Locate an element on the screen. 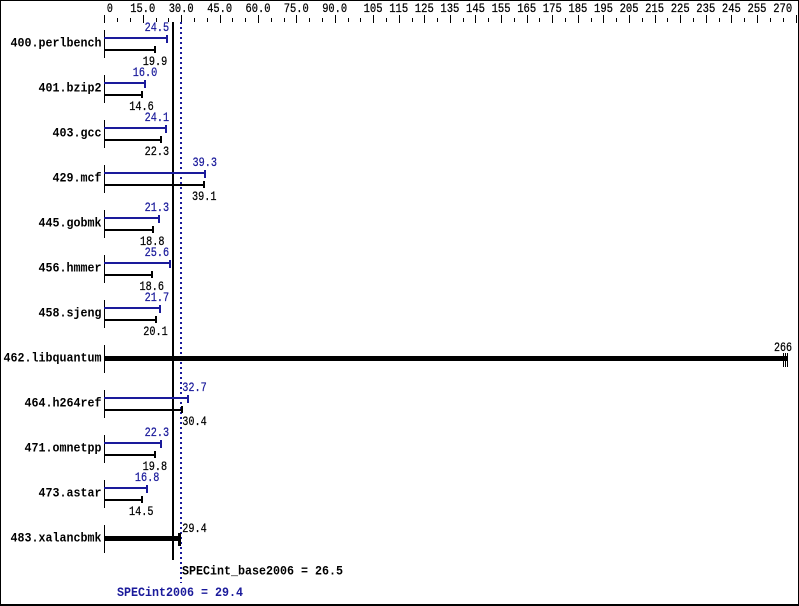 This screenshot has width=799, height=606. svg-text: 105 is located at coordinates (373, 8).